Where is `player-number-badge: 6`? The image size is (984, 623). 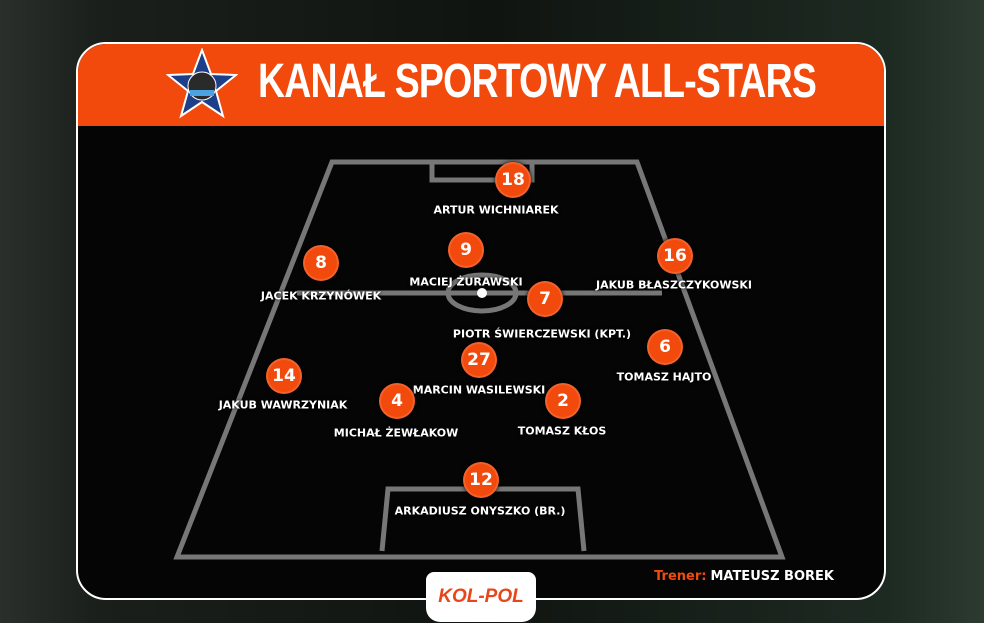
player-number-badge: 6 is located at coordinates (665, 347).